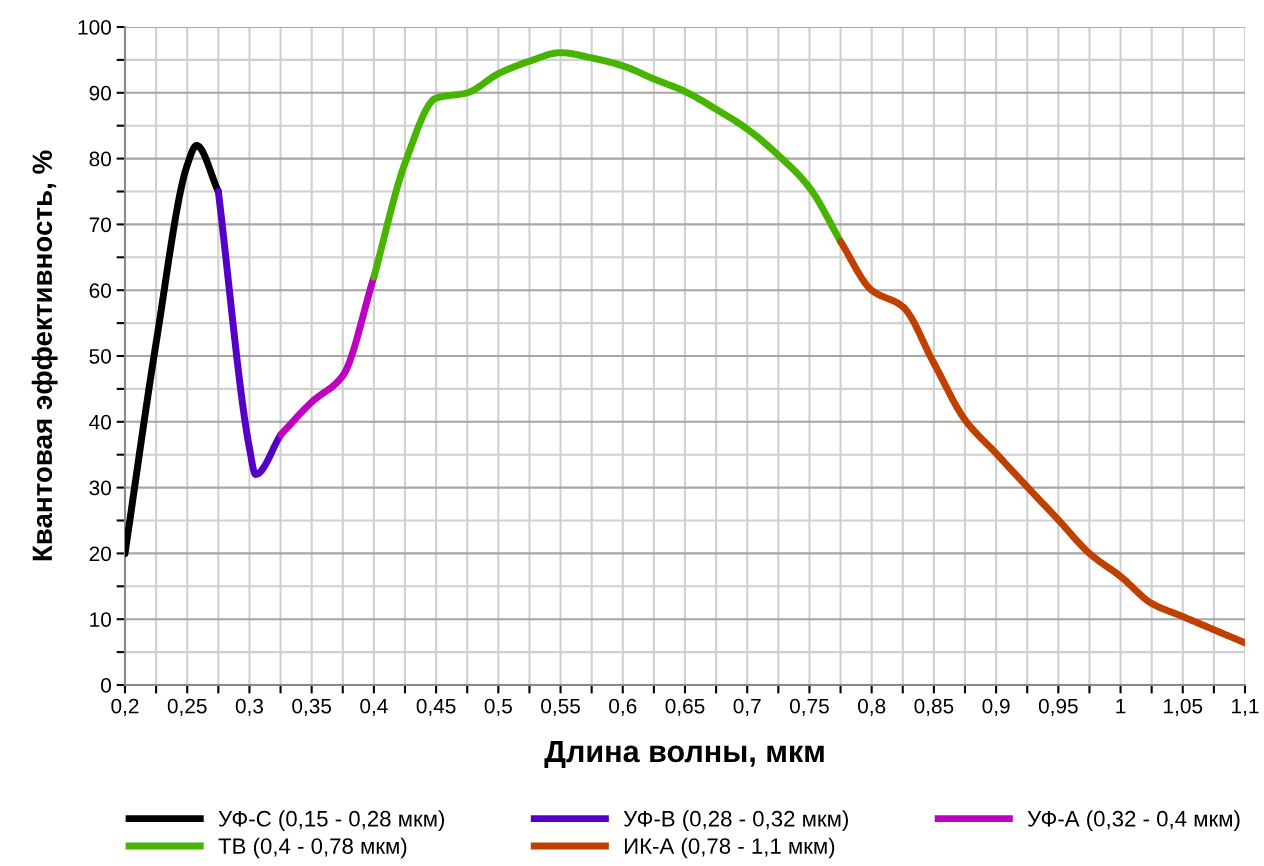 The image size is (1264, 866). I want to click on y-tick-label: 10, so click(100, 619).